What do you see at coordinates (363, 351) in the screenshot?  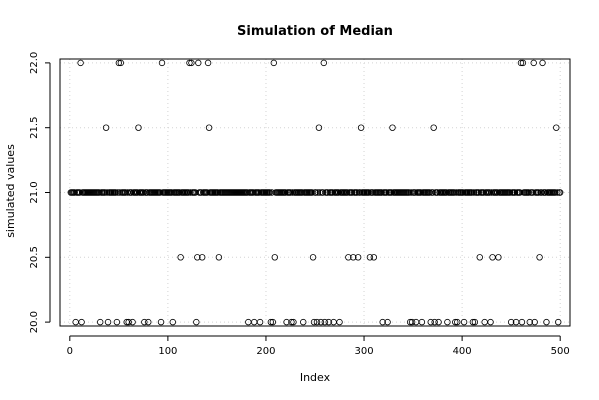 I see `x-tick-label-3: 300` at bounding box center [363, 351].